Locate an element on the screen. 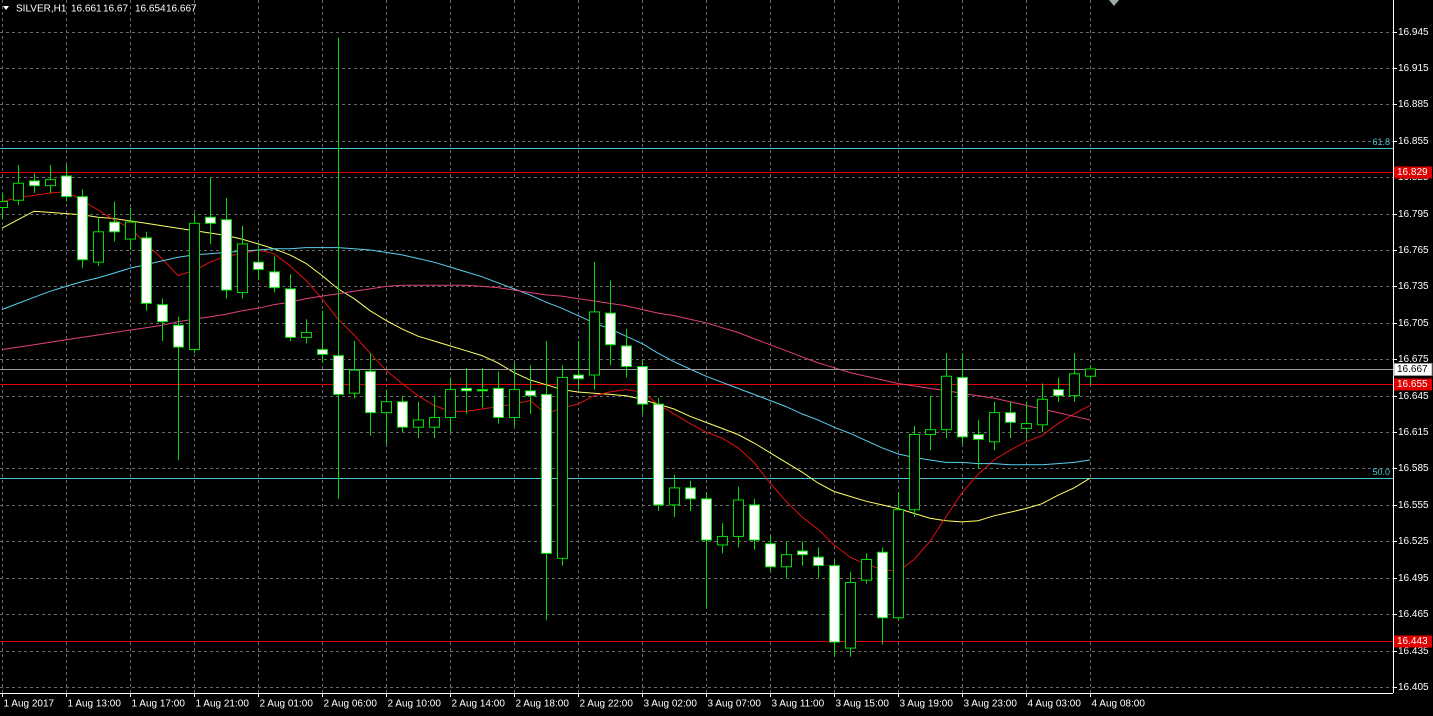 This screenshot has height=716, width=1433. x-tick-label: 2 Aug 01:00 is located at coordinates (287, 704).